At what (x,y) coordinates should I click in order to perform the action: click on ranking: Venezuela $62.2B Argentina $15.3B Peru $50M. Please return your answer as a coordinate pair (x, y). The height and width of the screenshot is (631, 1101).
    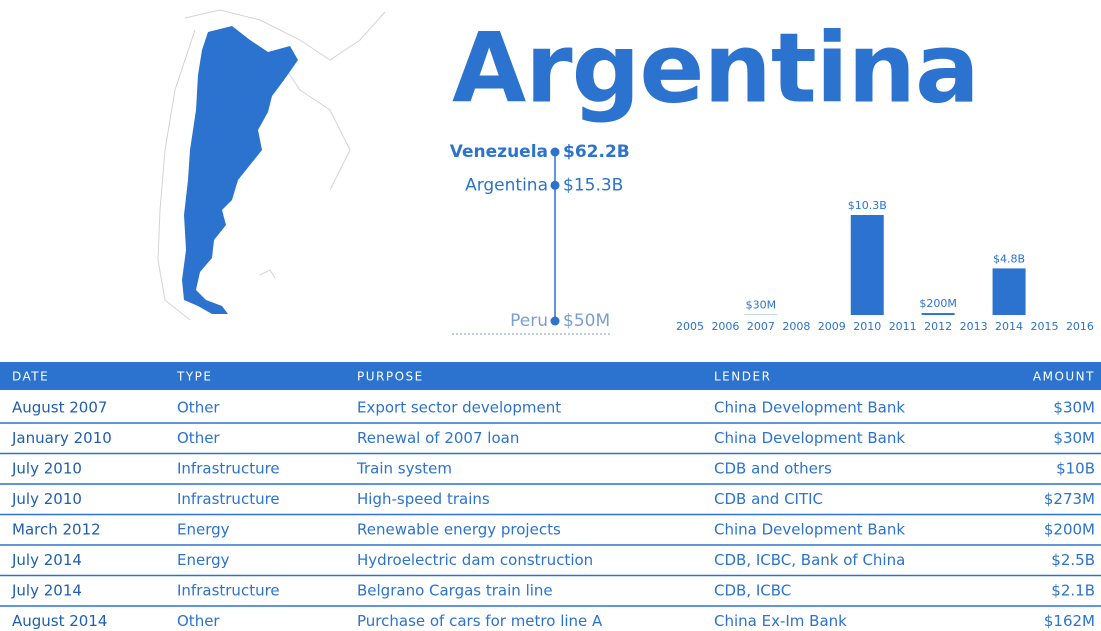
    Looking at the image, I should click on (540, 236).